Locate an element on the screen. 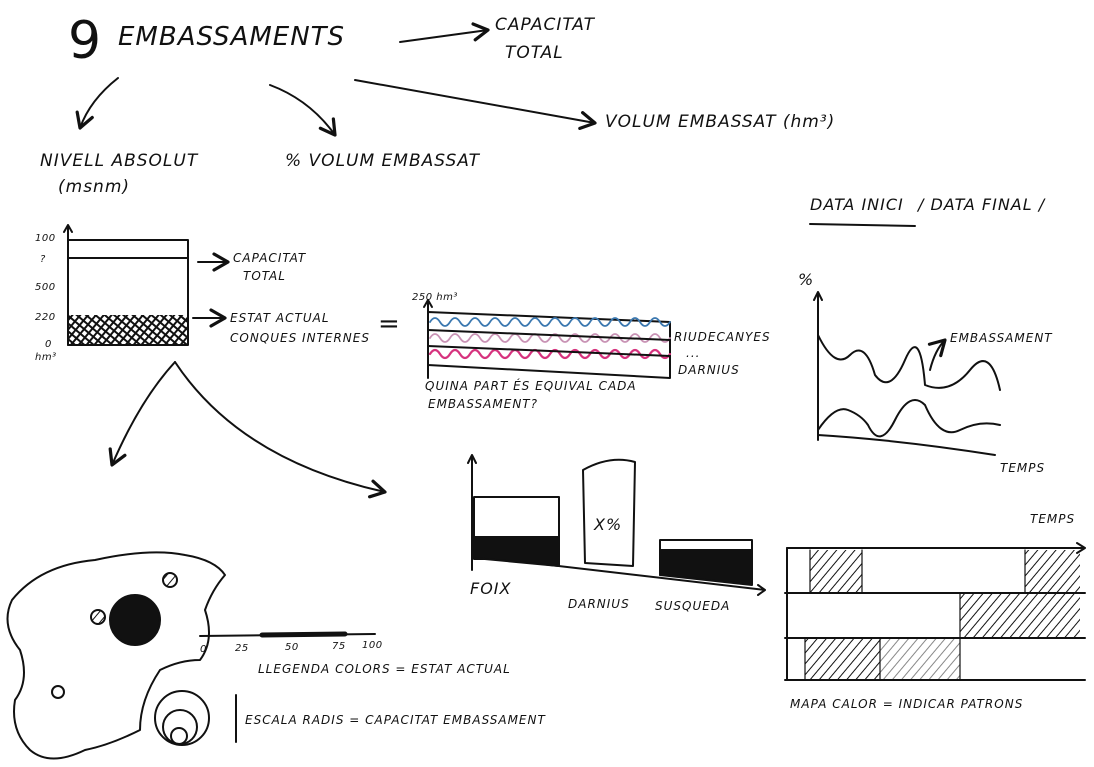 Image resolution: width=1094 pixels, height=767 pixels. legend-tick: 25 is located at coordinates (242, 648).